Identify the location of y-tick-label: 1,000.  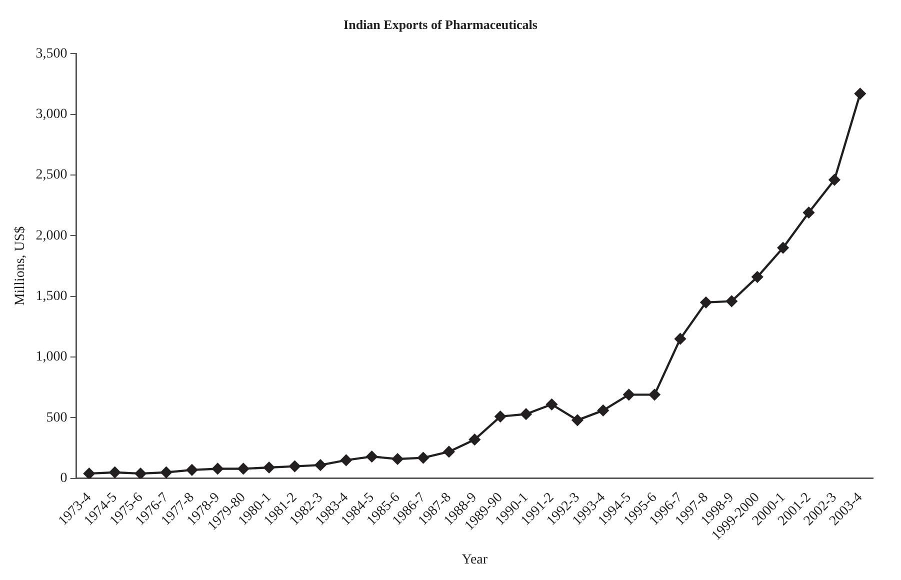
(52, 357).